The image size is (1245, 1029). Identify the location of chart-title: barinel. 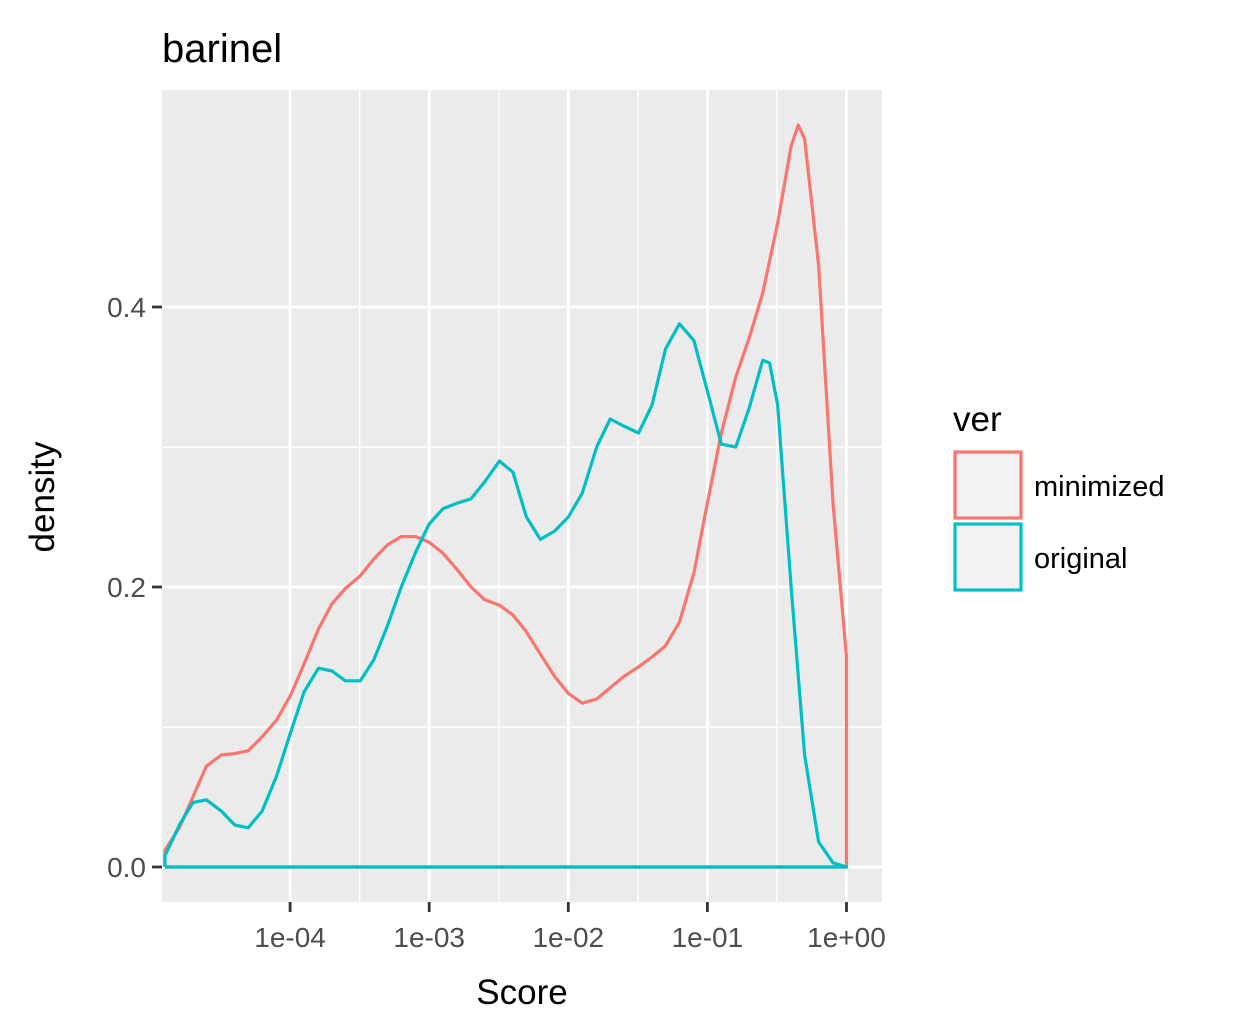
(222, 49).